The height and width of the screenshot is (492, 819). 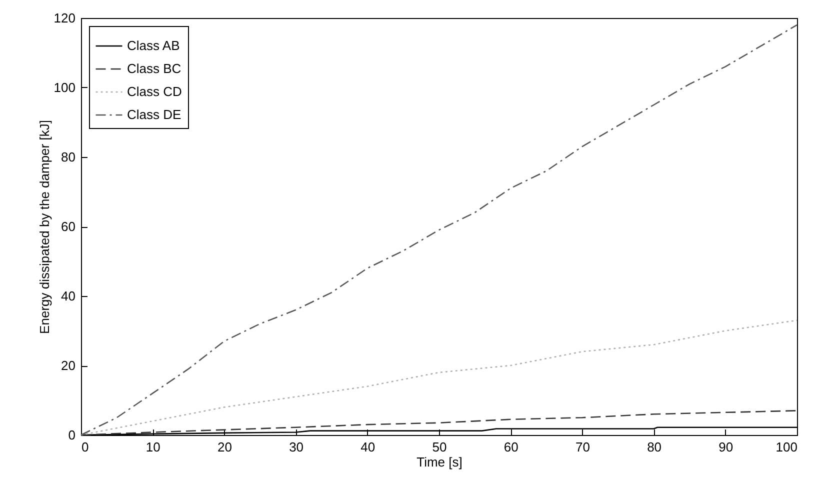 I want to click on x-tick-label: 90, so click(x=726, y=447).